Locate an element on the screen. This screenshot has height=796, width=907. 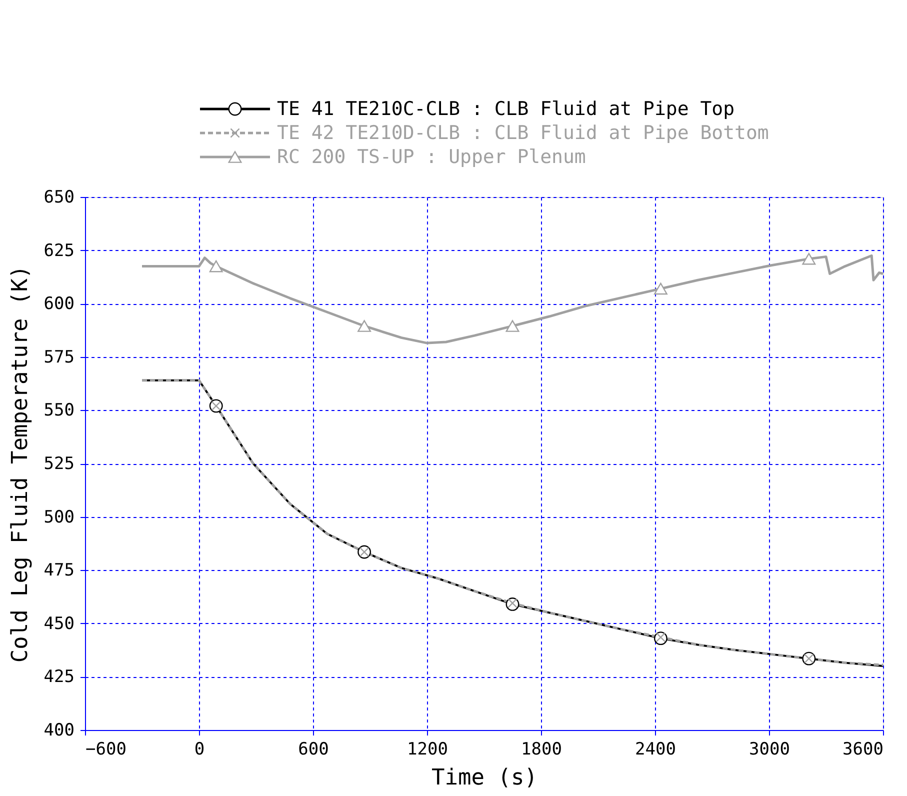
legend-label: TE 42 TE210D-CLB : CLB Fluid at Pipe Bottom is located at coordinates (523, 133).